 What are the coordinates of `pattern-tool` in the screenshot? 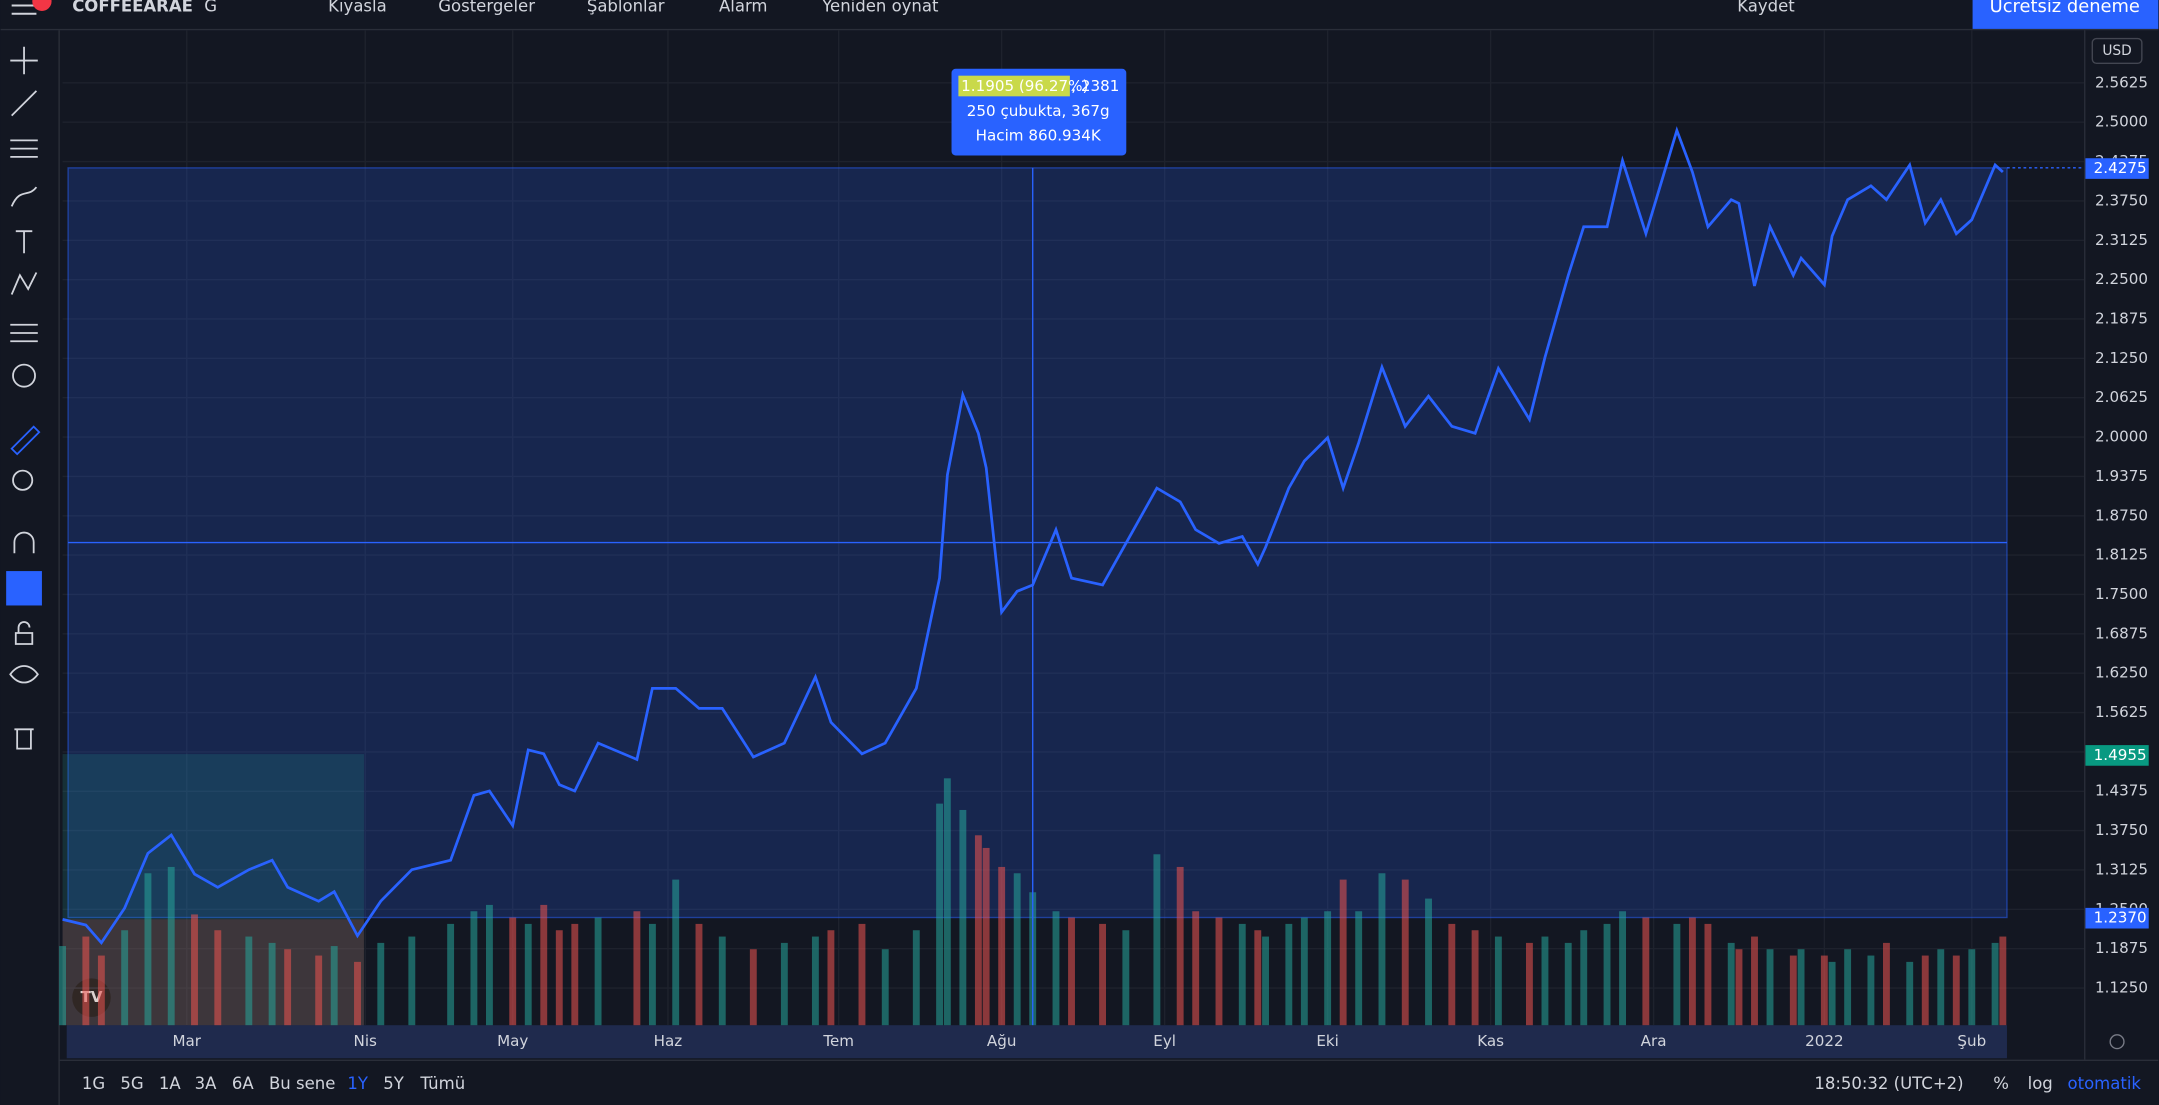 It's located at (24, 283).